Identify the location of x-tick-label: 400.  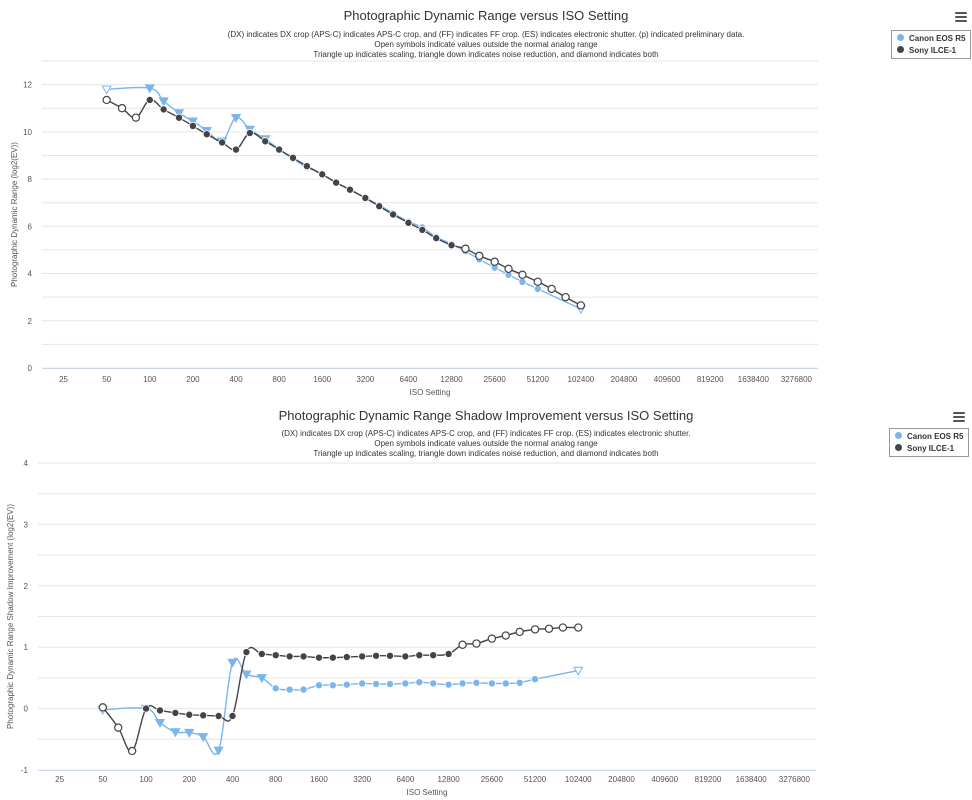
(236, 379).